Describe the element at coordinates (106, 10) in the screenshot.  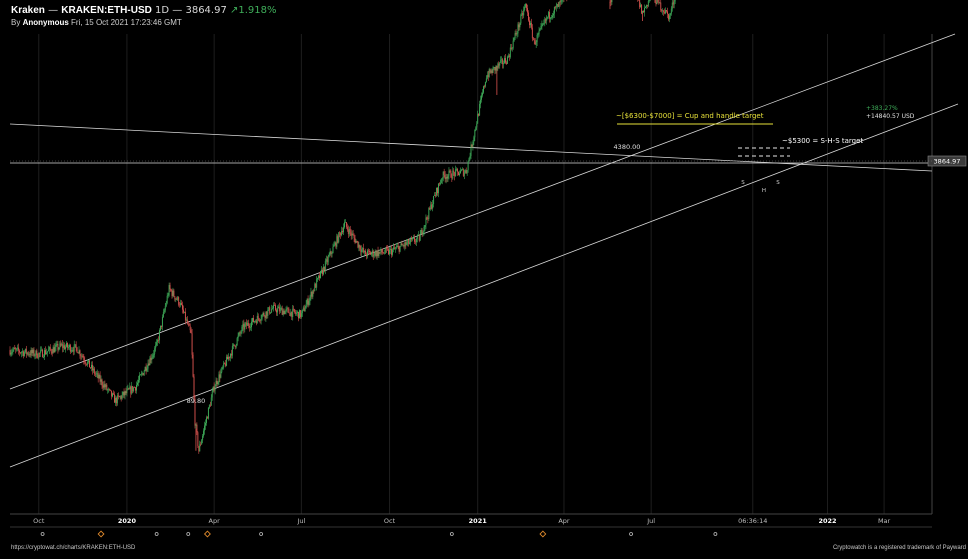
I see `symbol-name: KRAKEN:ETH-USD` at that location.